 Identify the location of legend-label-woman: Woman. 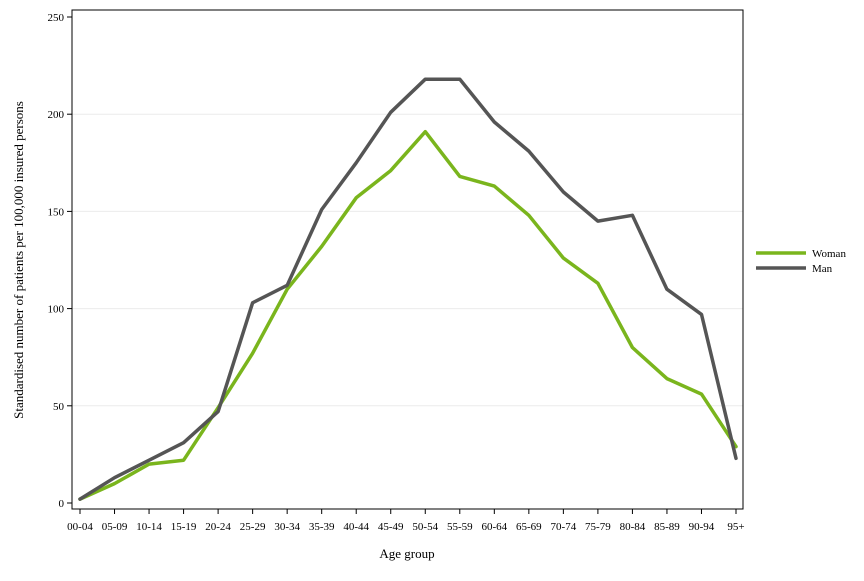
(829, 254).